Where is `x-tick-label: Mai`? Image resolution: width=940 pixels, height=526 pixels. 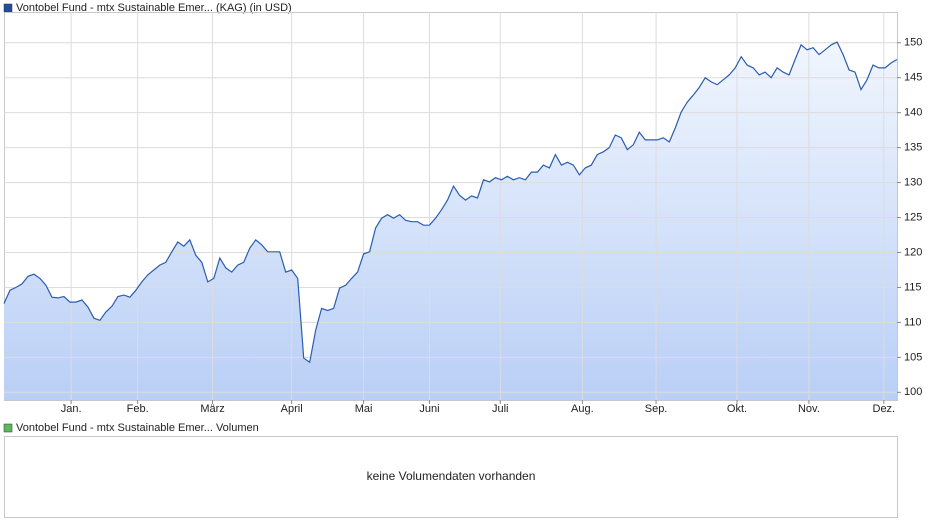 x-tick-label: Mai is located at coordinates (364, 409).